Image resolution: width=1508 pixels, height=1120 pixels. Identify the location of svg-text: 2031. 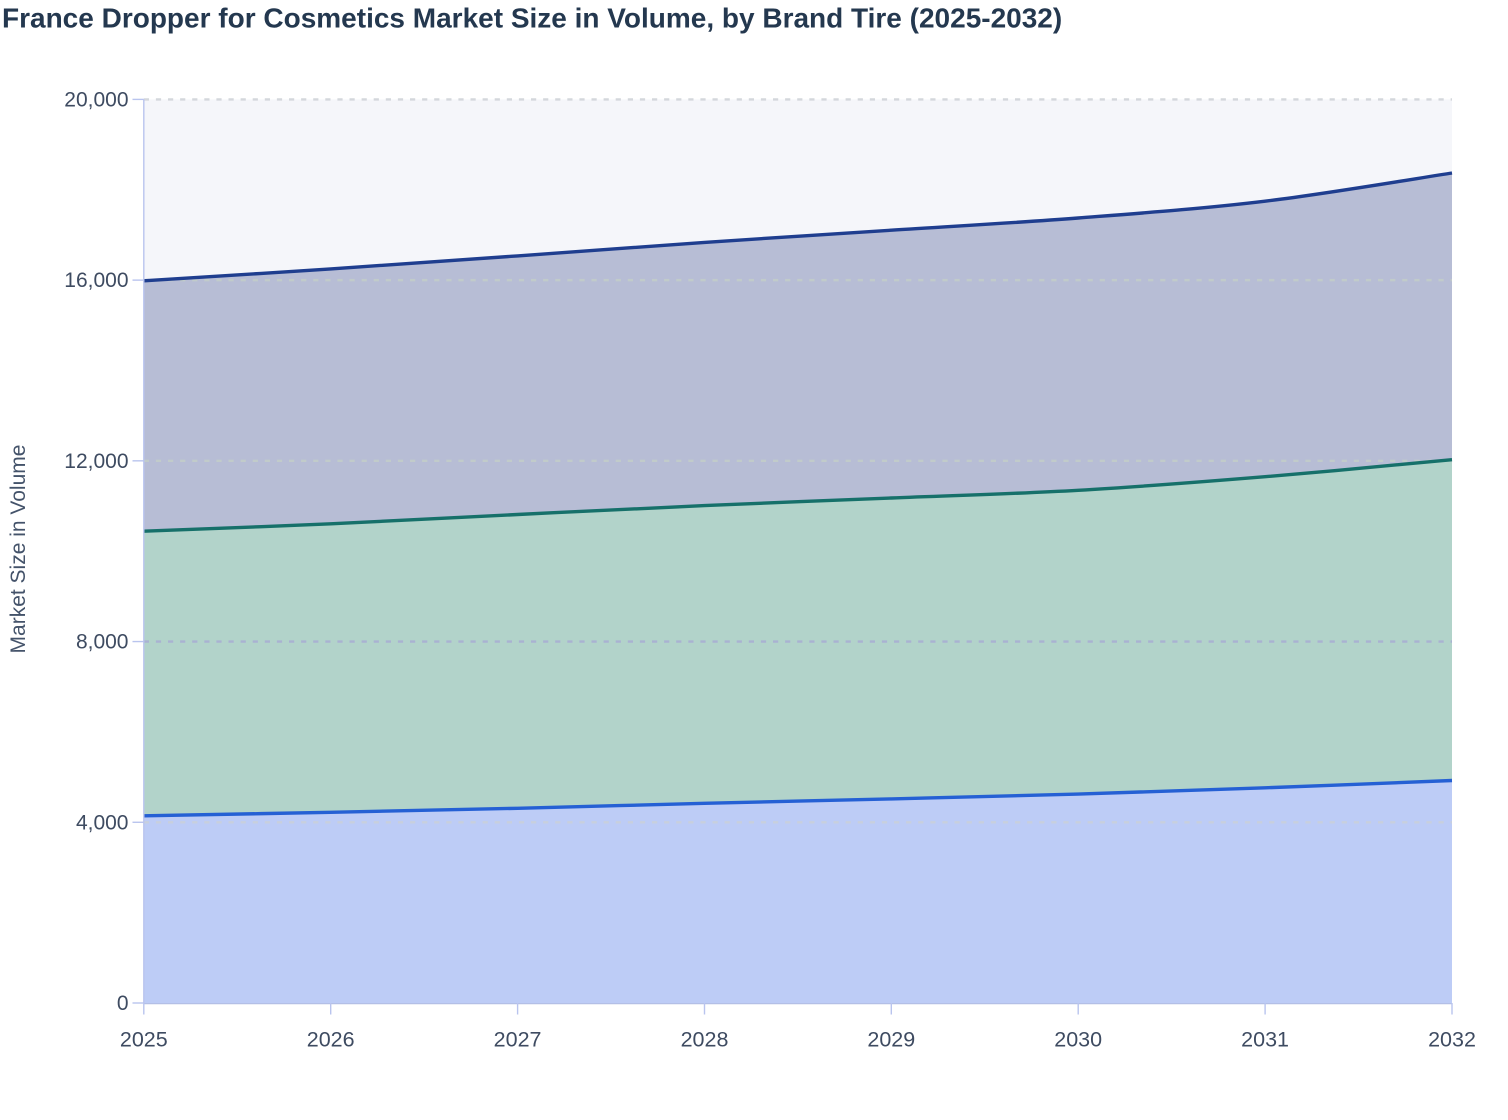
(1265, 1040).